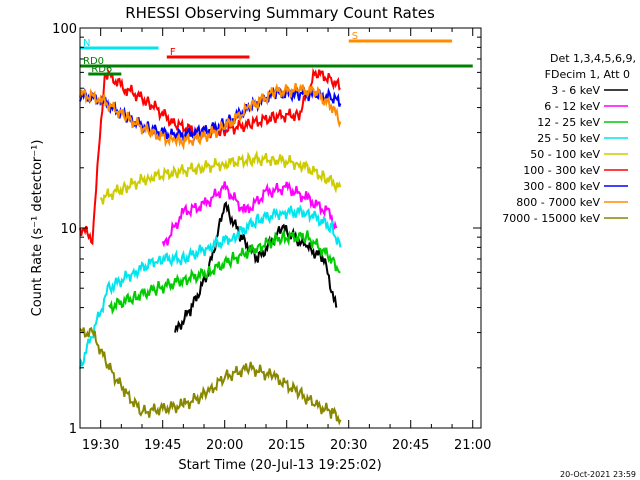 The height and width of the screenshot is (480, 640). Describe the element at coordinates (348, 445) in the screenshot. I see `x-tick-label-4: 20:30` at that location.